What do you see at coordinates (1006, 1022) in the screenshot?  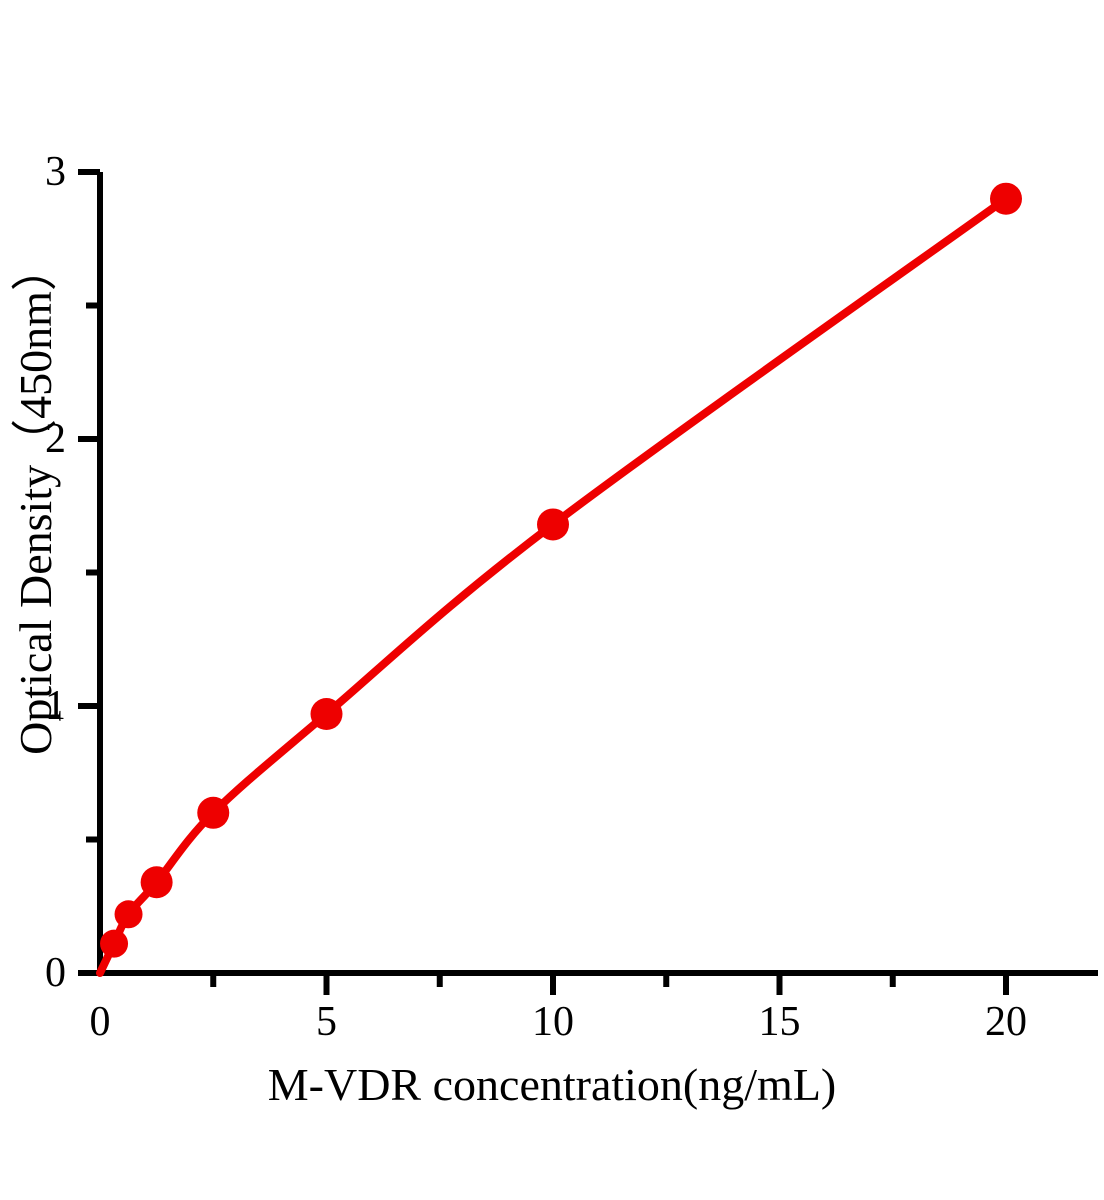 I see `x-tick-label: 20` at bounding box center [1006, 1022].